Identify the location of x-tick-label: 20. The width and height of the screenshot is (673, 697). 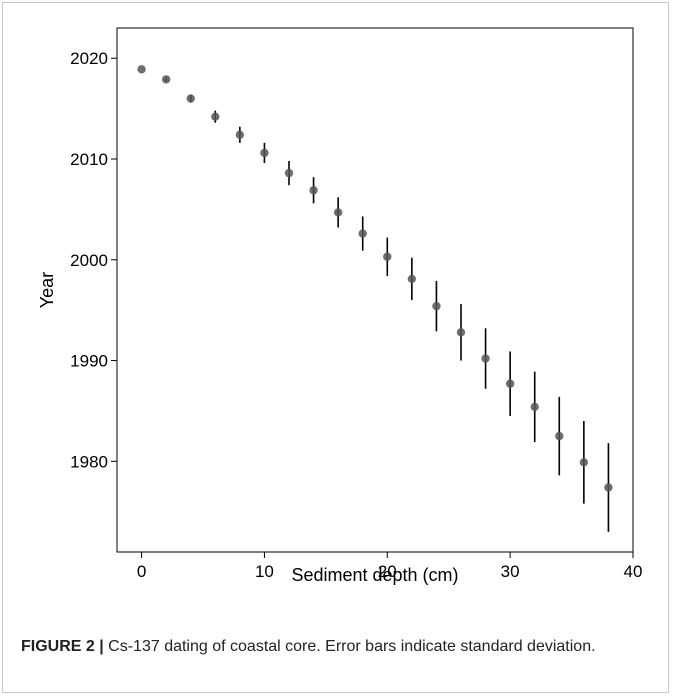
(387, 571).